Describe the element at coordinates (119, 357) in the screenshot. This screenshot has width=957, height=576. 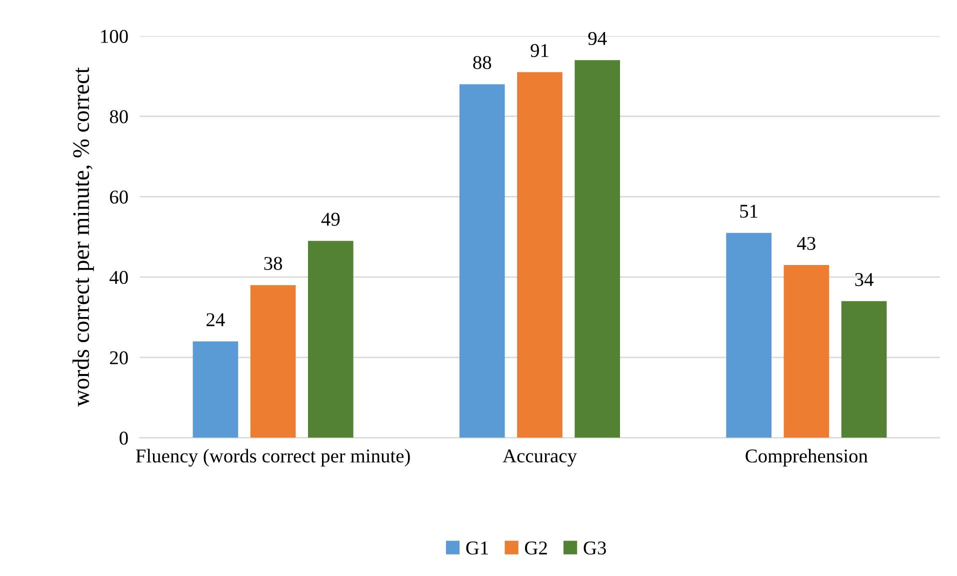
I see `y-tick-label: 20` at that location.